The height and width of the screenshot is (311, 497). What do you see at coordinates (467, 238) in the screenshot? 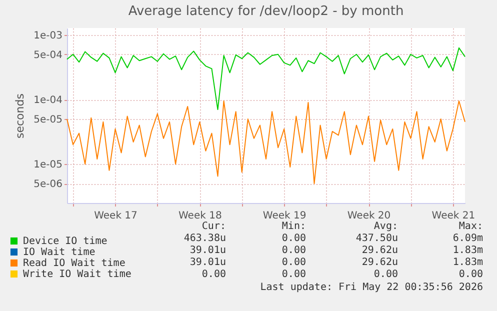
I see `text: 6.09m` at bounding box center [467, 238].